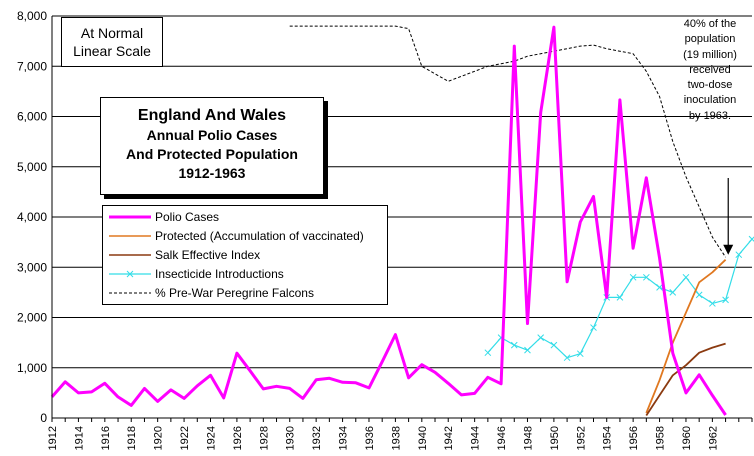 This screenshot has width=754, height=456. I want to click on y-tick-label: 1,000, so click(32, 368).